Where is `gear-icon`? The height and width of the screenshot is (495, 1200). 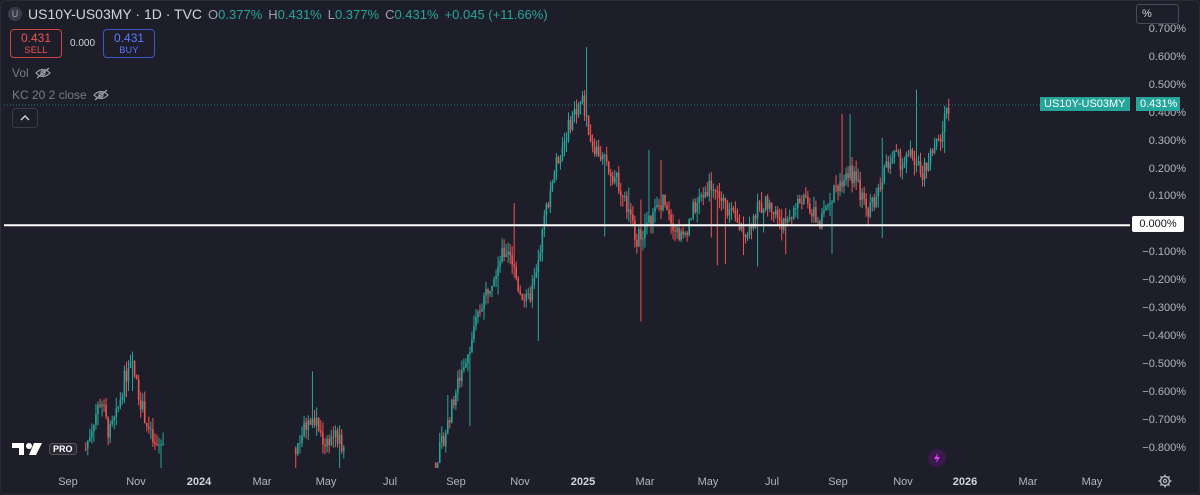
gear-icon is located at coordinates (1165, 481).